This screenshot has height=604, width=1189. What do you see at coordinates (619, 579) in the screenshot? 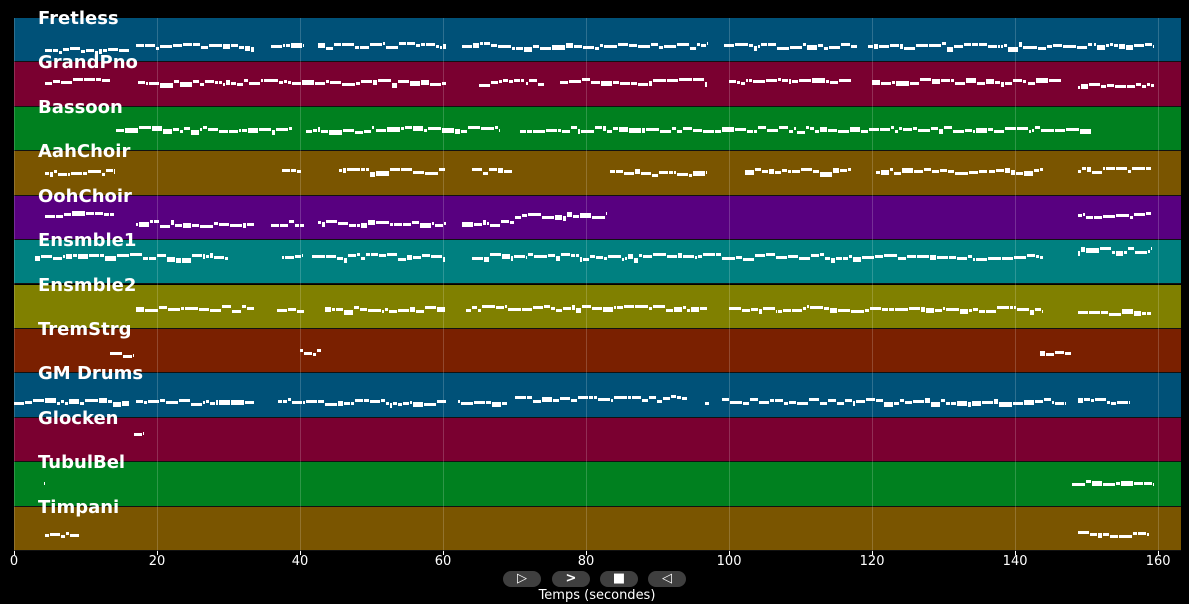
I see `stop-button: ■` at bounding box center [619, 579].